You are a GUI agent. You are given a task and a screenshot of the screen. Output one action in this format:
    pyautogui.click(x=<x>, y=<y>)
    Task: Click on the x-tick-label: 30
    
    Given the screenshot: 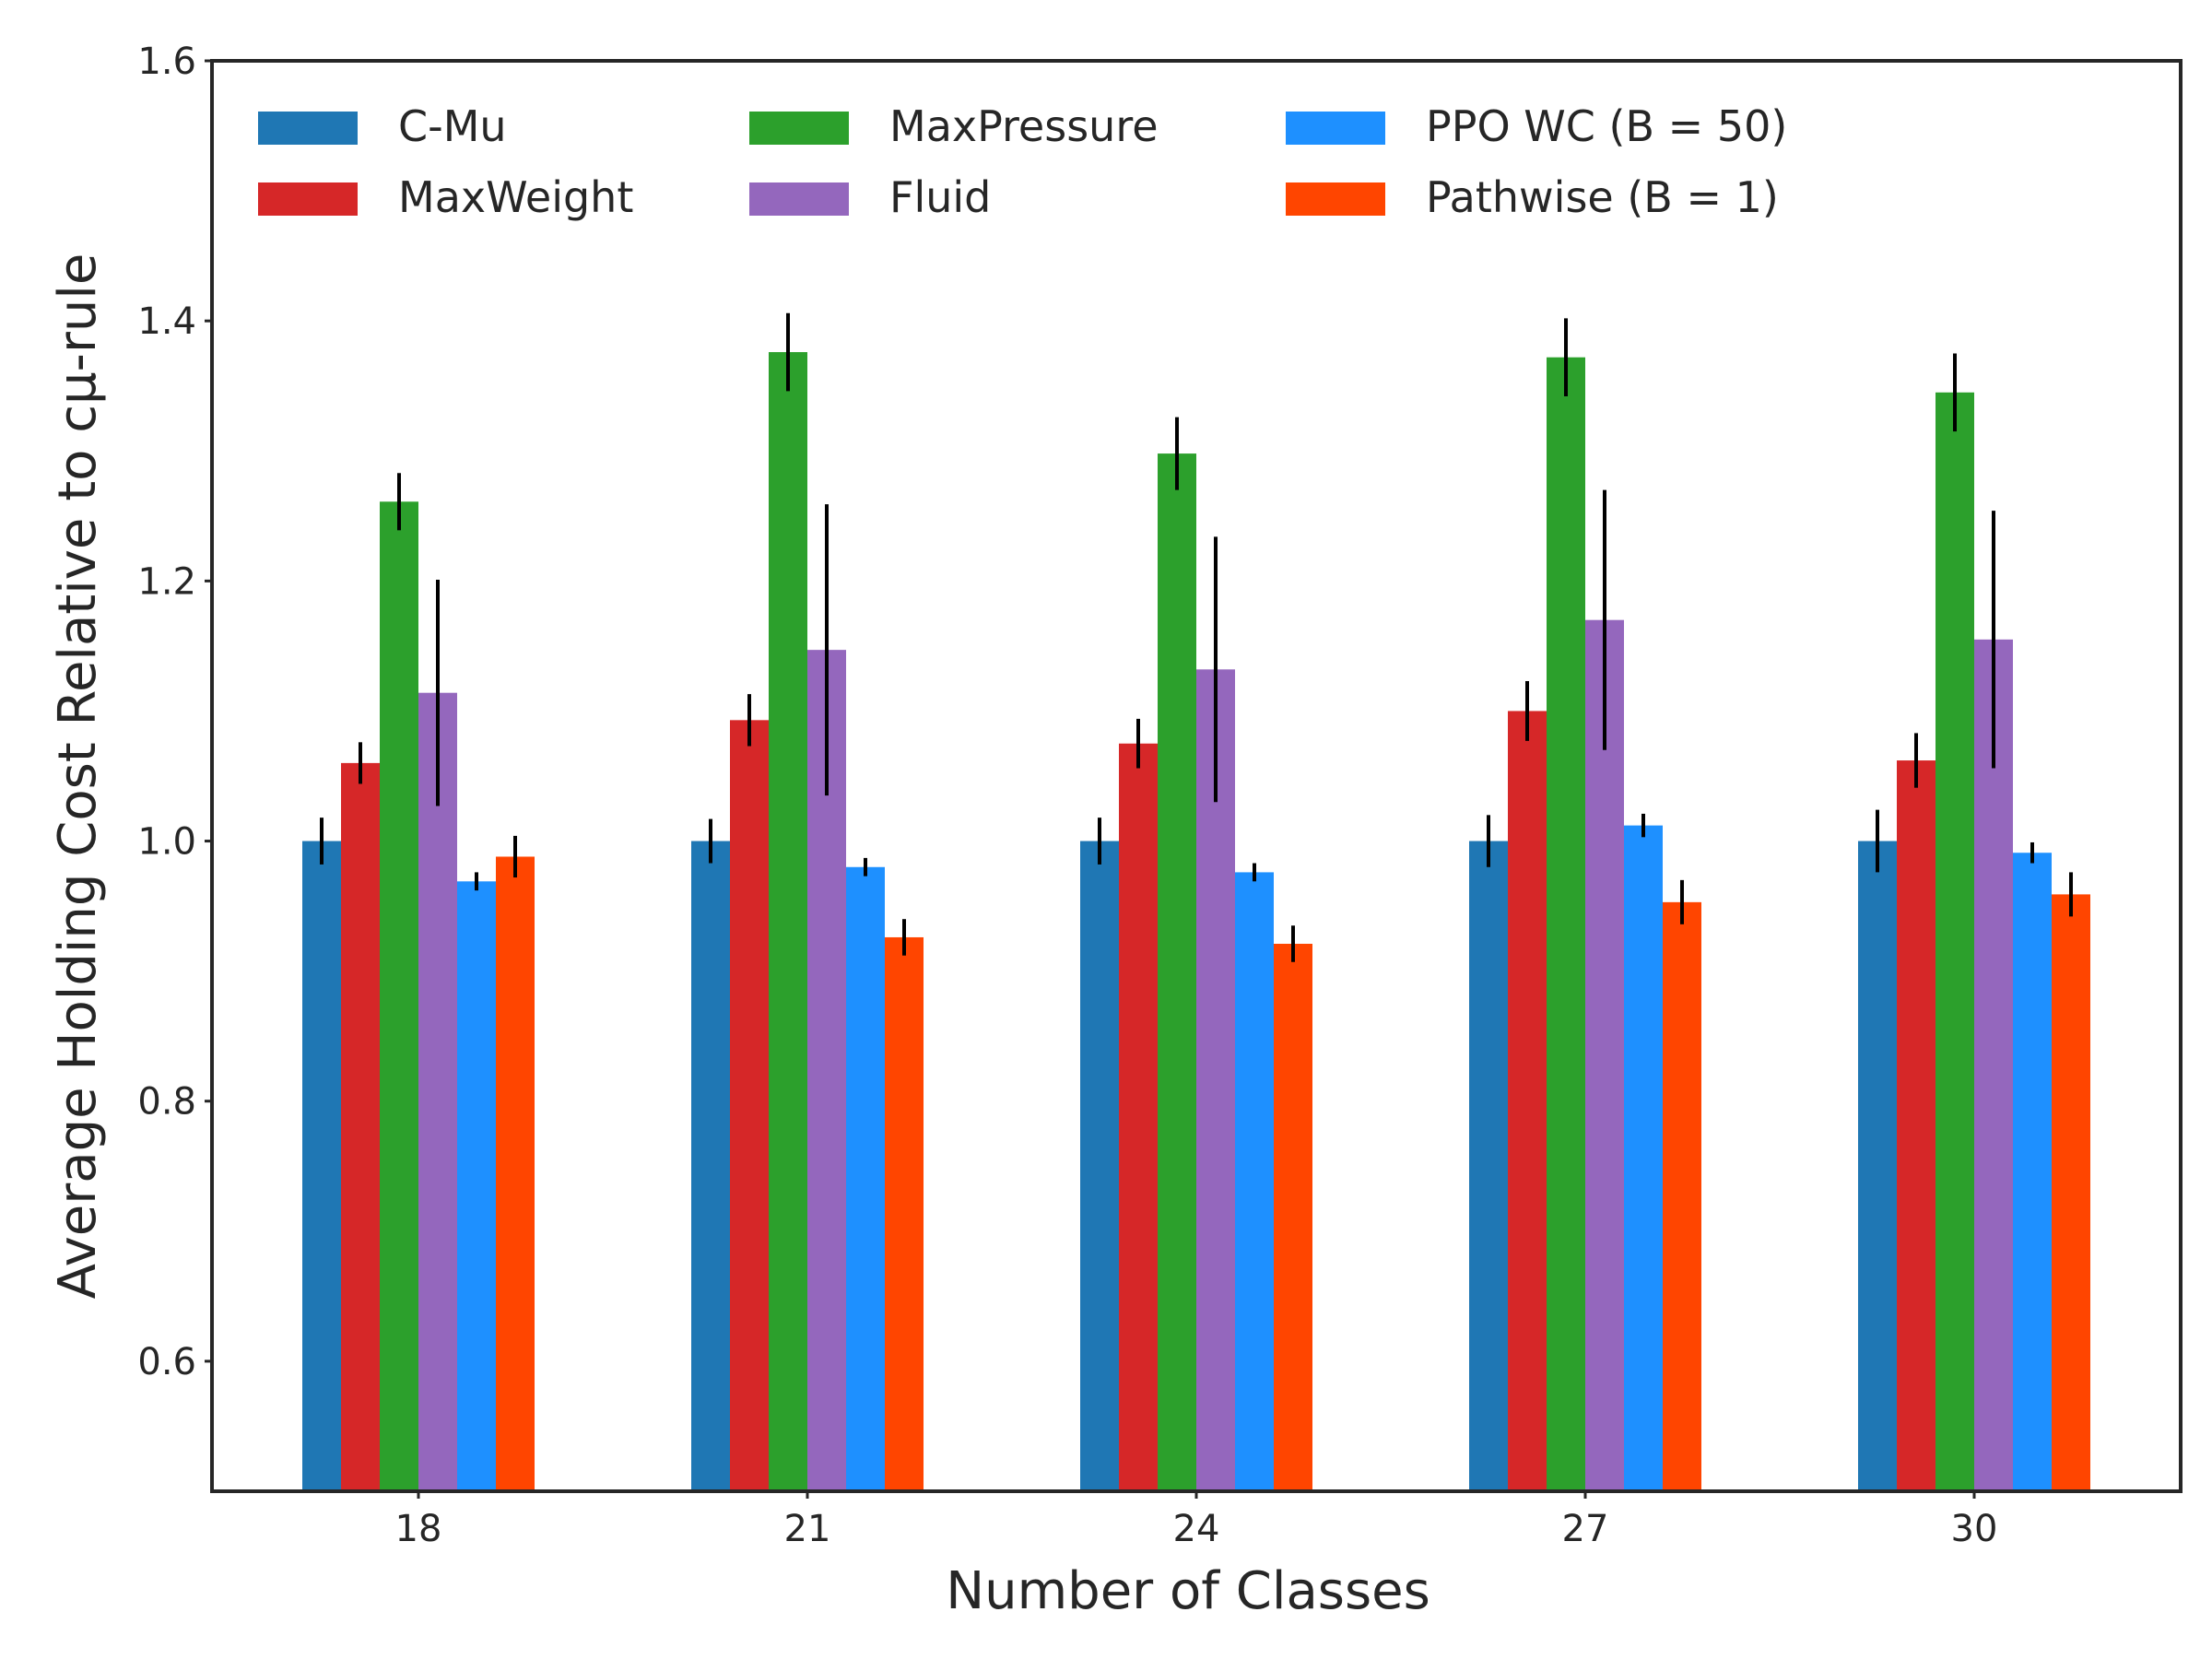 What is the action you would take?
    pyautogui.click(x=1974, y=1529)
    